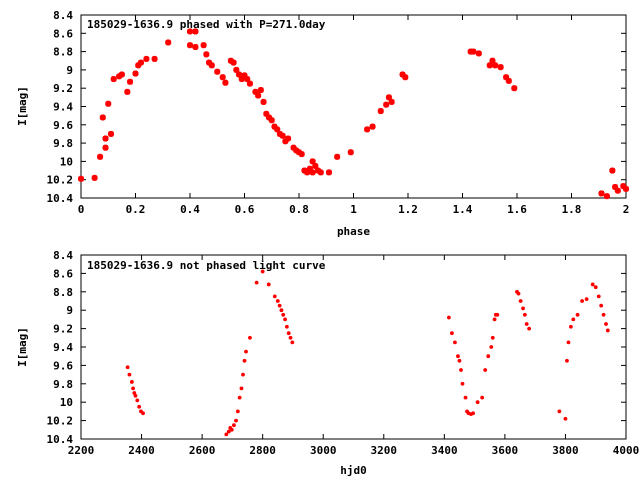 Image resolution: width=640 pixels, height=480 pixels. I want to click on y-tick-label: 8.8, so click(63, 52).